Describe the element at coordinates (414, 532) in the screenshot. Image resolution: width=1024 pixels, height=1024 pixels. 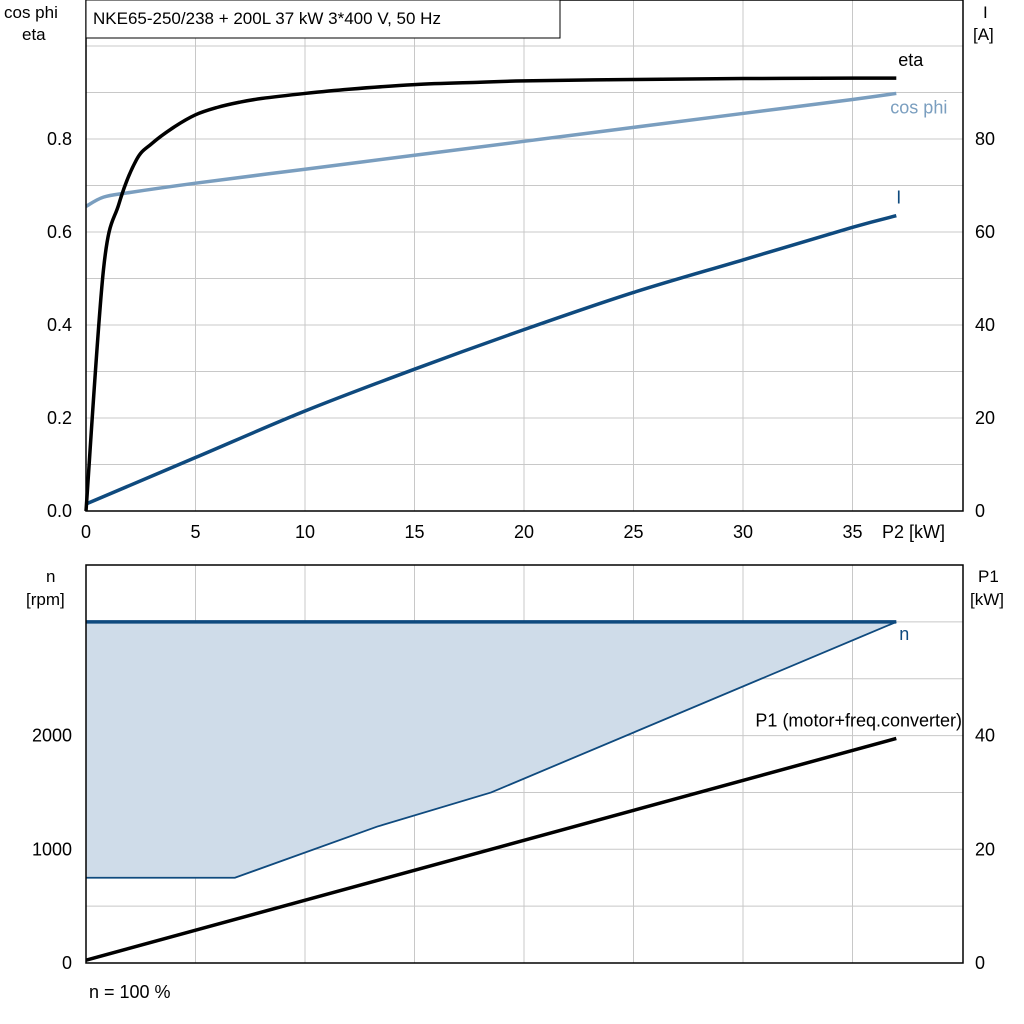
I see `x-tick-label: 15` at that location.